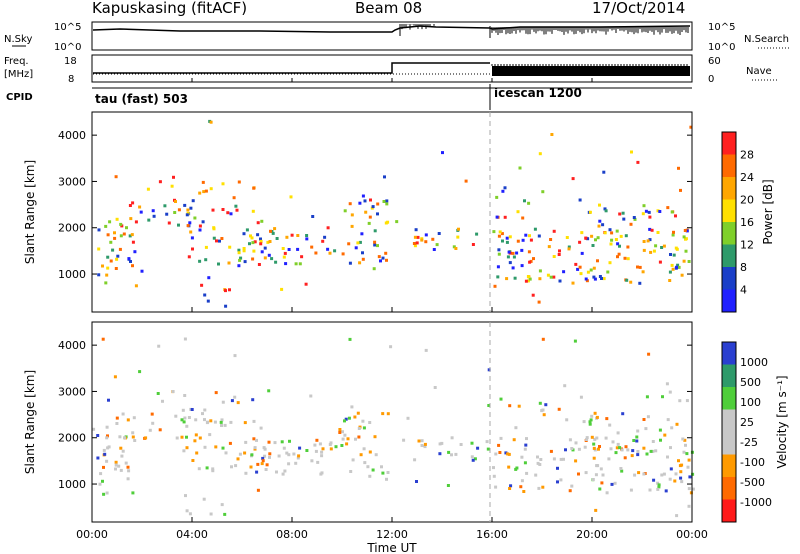 Image resolution: width=800 pixels, height=554 pixels. Describe the element at coordinates (30, 212) in the screenshot. I see `power-ylabel: Slant Range [km]` at that location.